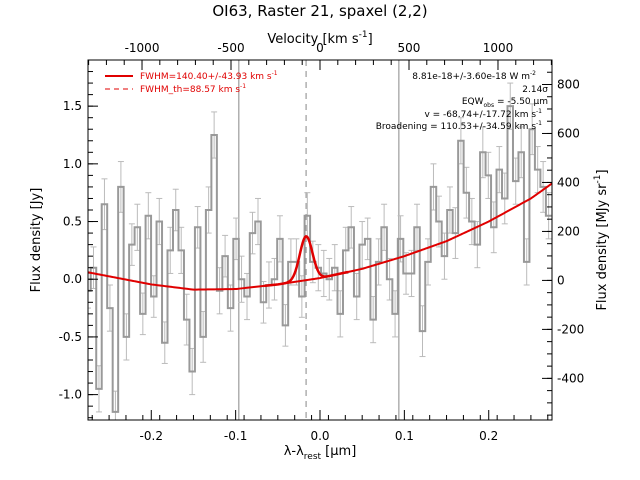 The image size is (640, 480). What do you see at coordinates (72, 164) in the screenshot?
I see `y-tick-label: 1.0` at bounding box center [72, 164].